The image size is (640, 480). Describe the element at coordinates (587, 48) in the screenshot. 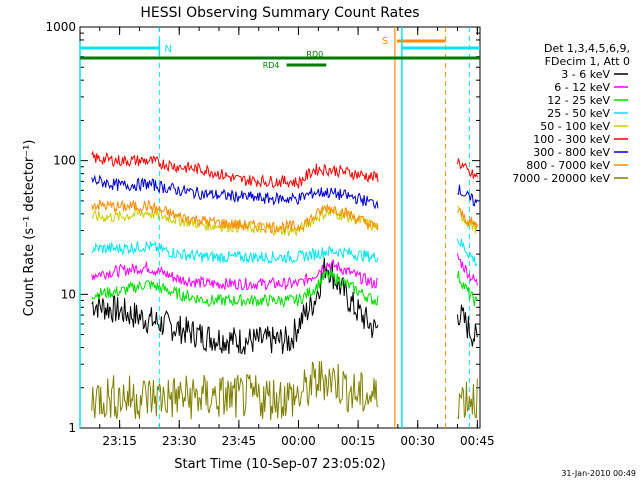

I see `legend-header-0: Det 1,3,4,5,6,9,` at that location.